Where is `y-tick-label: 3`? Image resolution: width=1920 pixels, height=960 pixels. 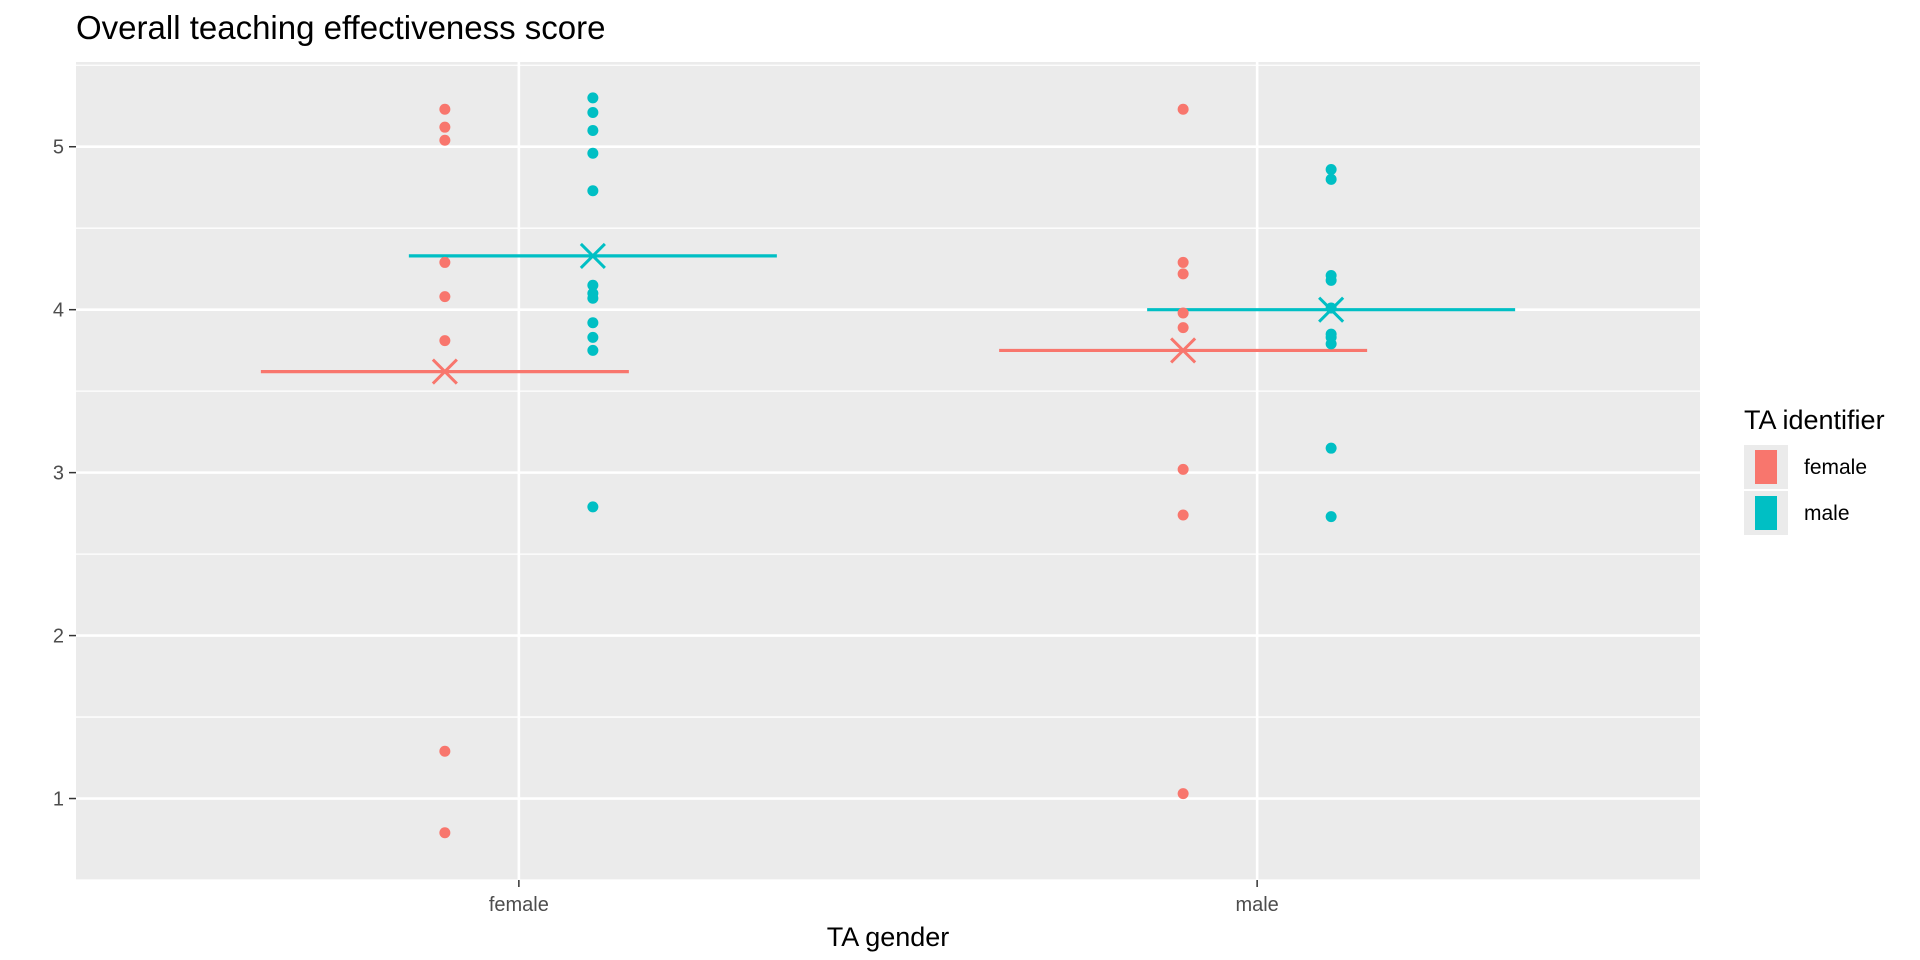 y-tick-label: 3 is located at coordinates (58, 474).